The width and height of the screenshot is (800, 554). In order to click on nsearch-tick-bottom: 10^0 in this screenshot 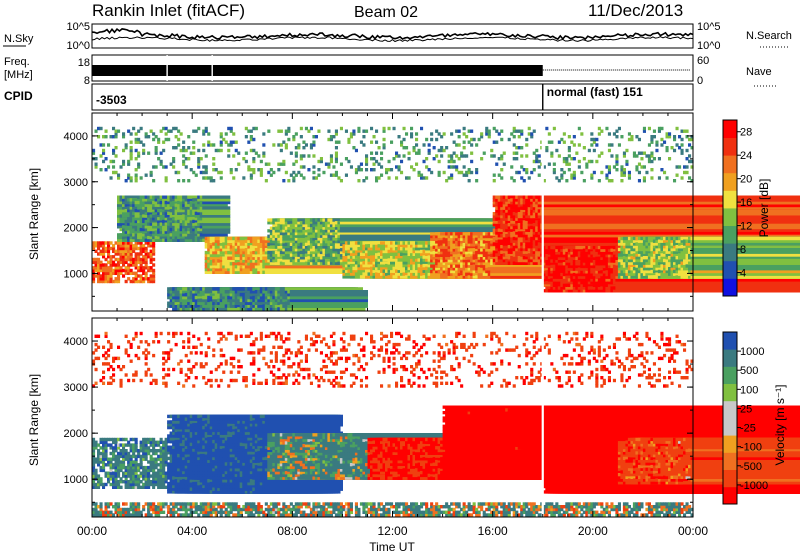, I will do `click(709, 46)`.